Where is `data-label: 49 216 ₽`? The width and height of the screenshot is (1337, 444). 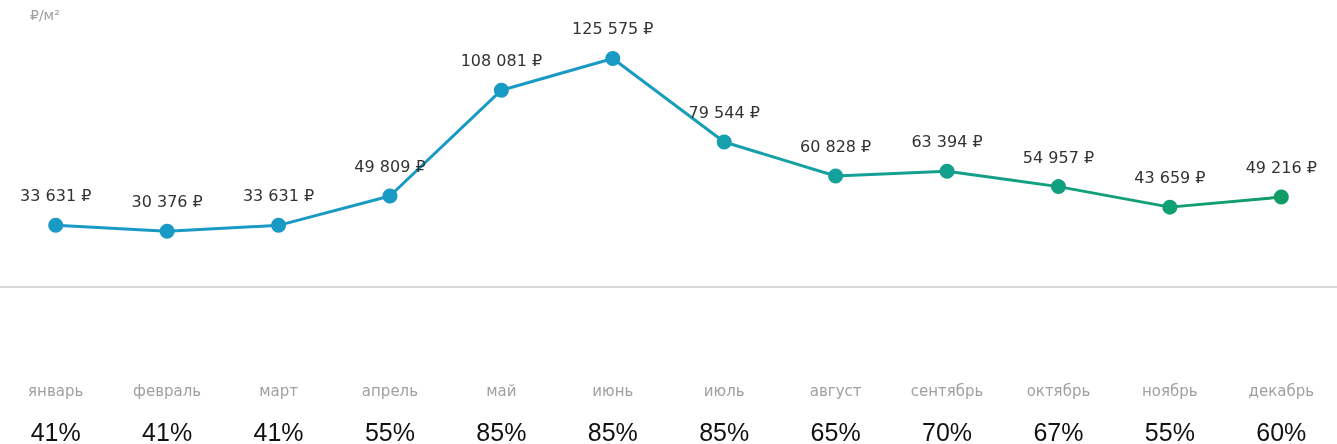
data-label: 49 216 ₽ is located at coordinates (1281, 168).